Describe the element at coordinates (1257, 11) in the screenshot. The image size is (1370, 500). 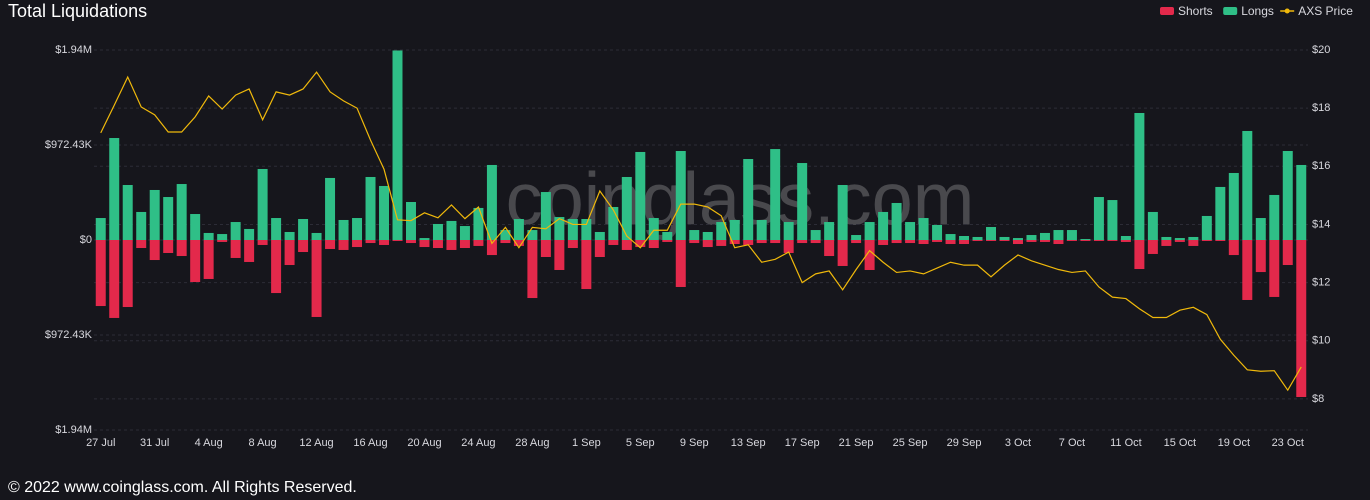
I see `legend-label: Longs` at that location.